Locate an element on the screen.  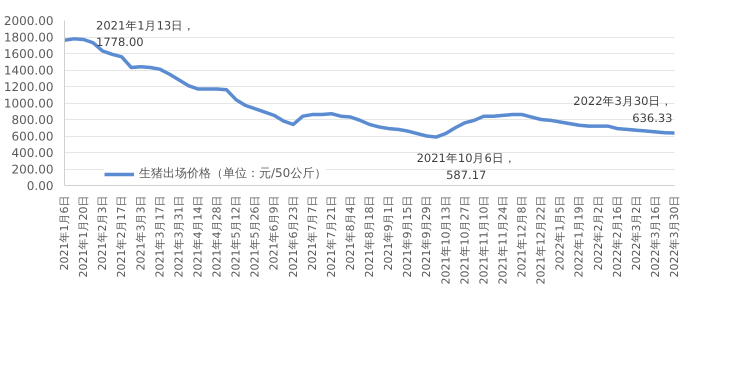
x-tick-label: 2021年11月10日 is located at coordinates (483, 239).